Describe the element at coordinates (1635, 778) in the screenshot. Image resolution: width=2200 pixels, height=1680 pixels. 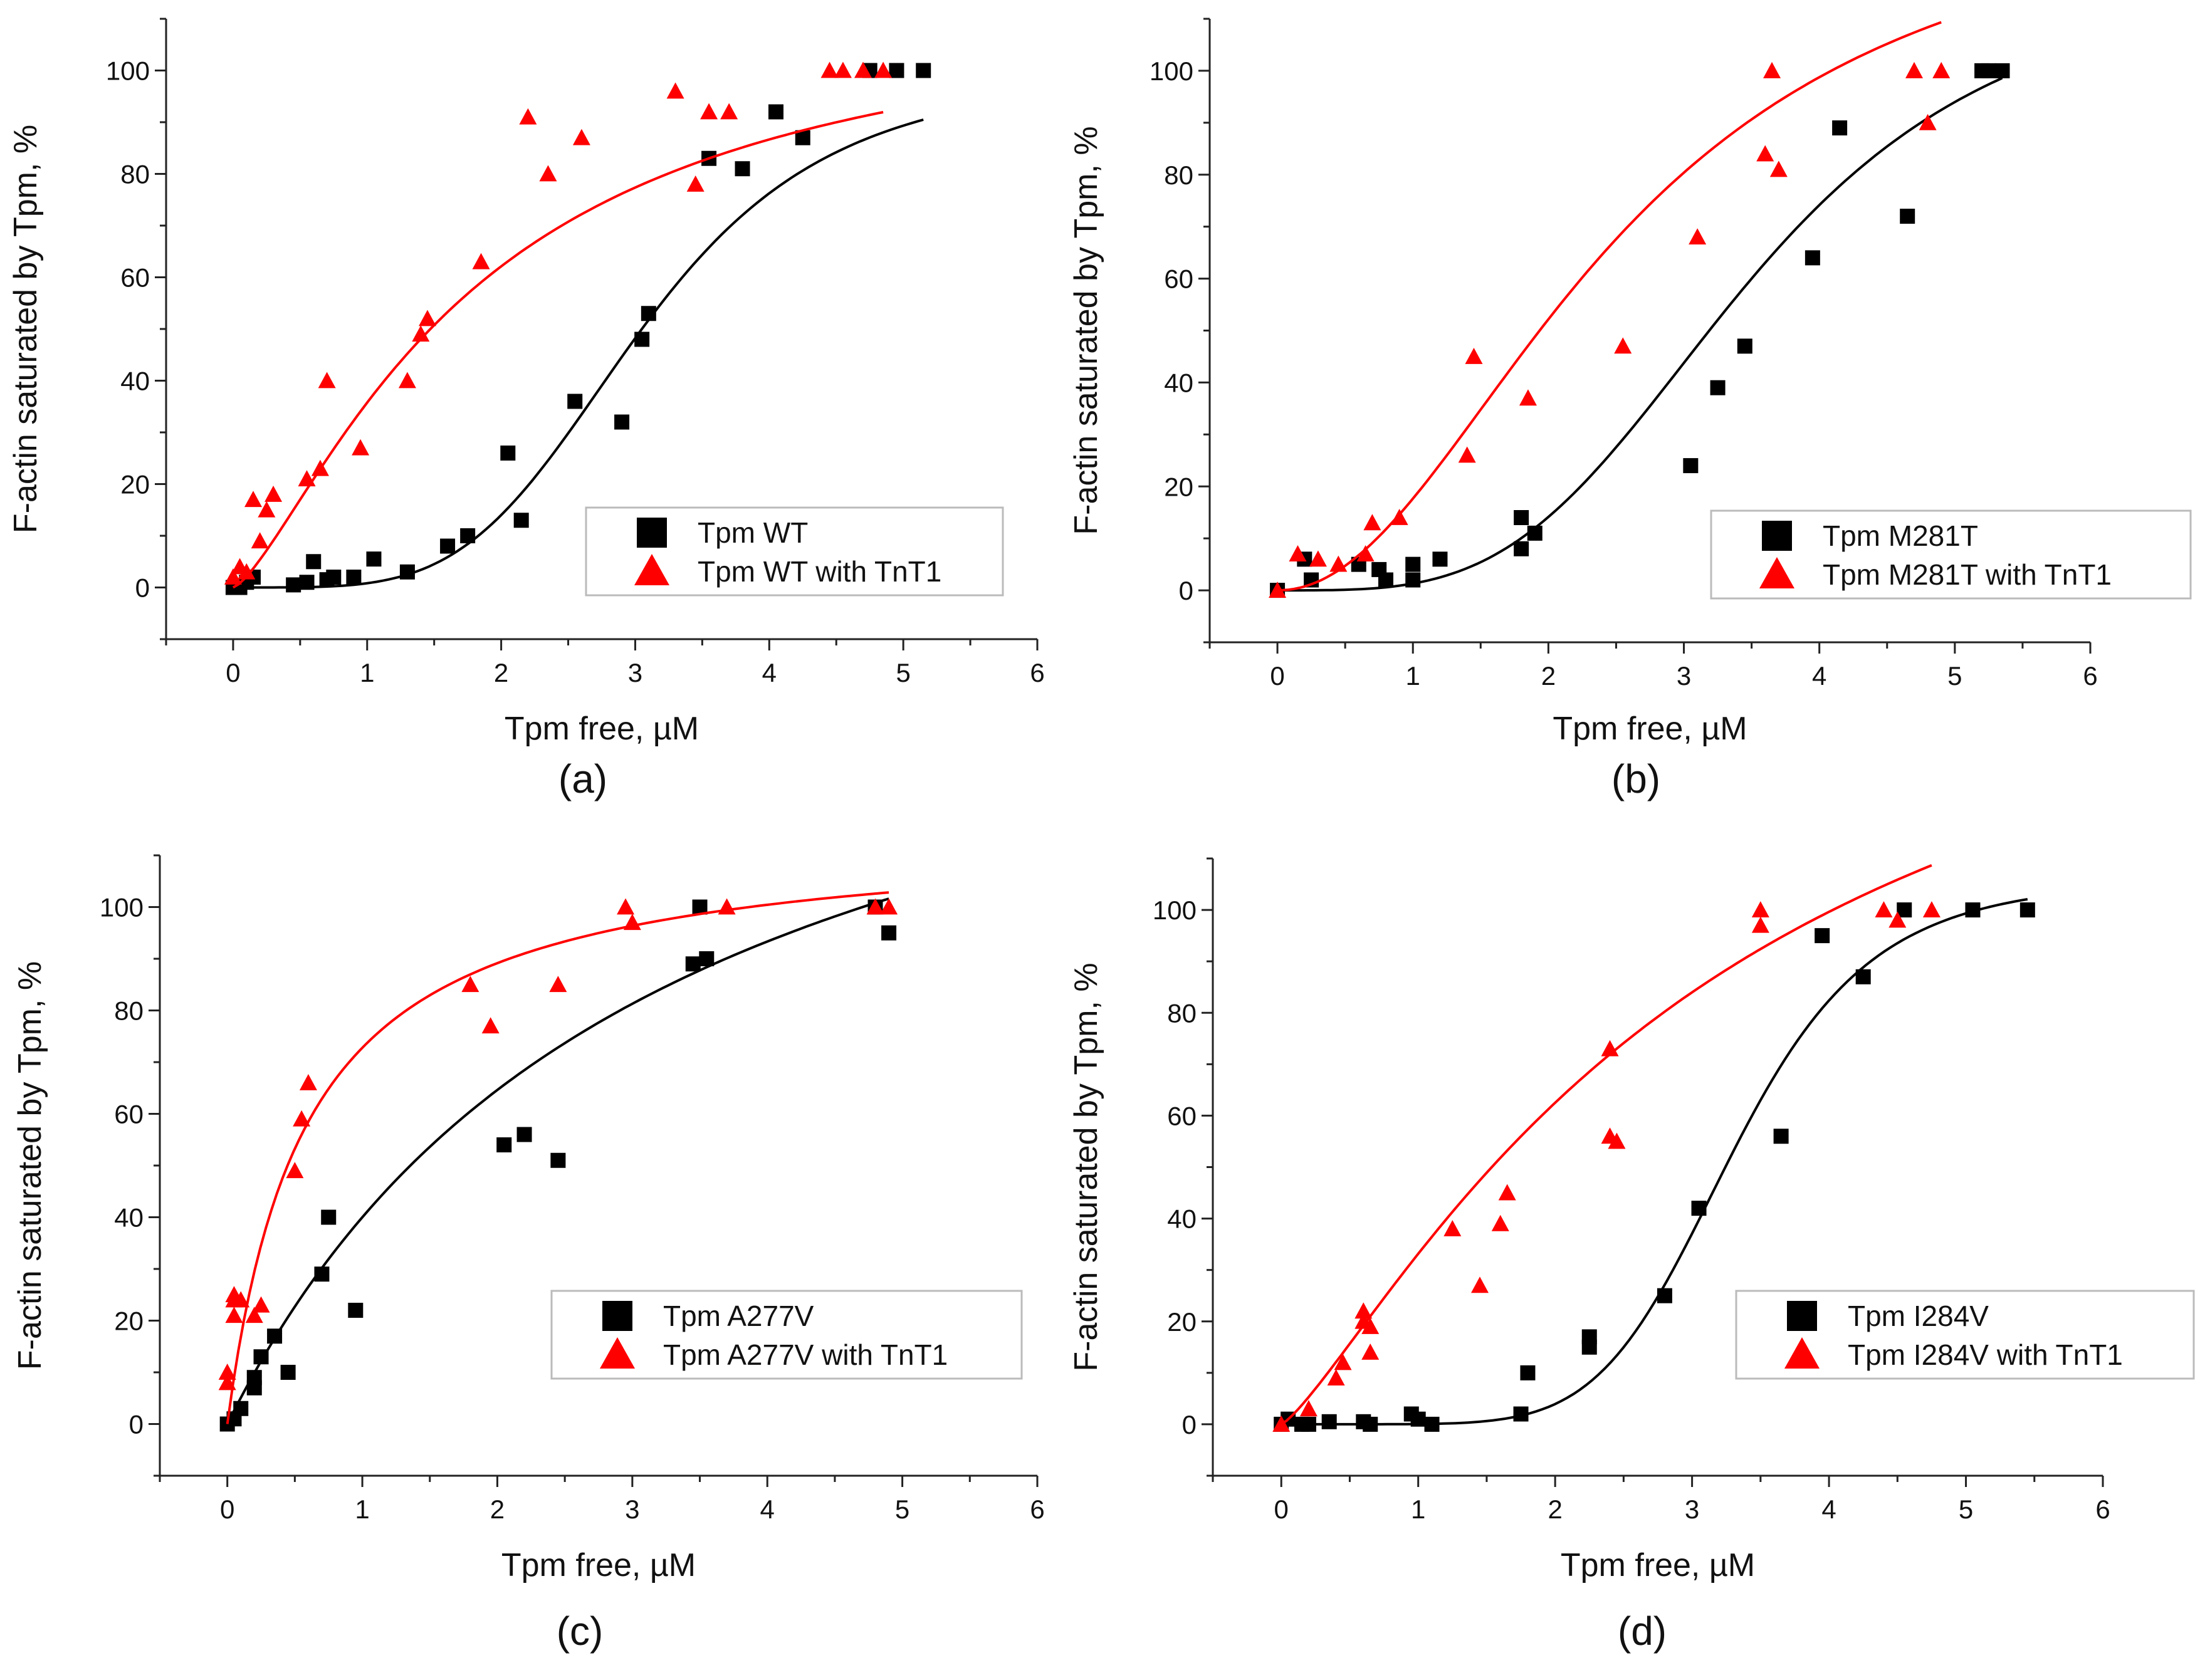
I see `panel-caption: (b)` at that location.